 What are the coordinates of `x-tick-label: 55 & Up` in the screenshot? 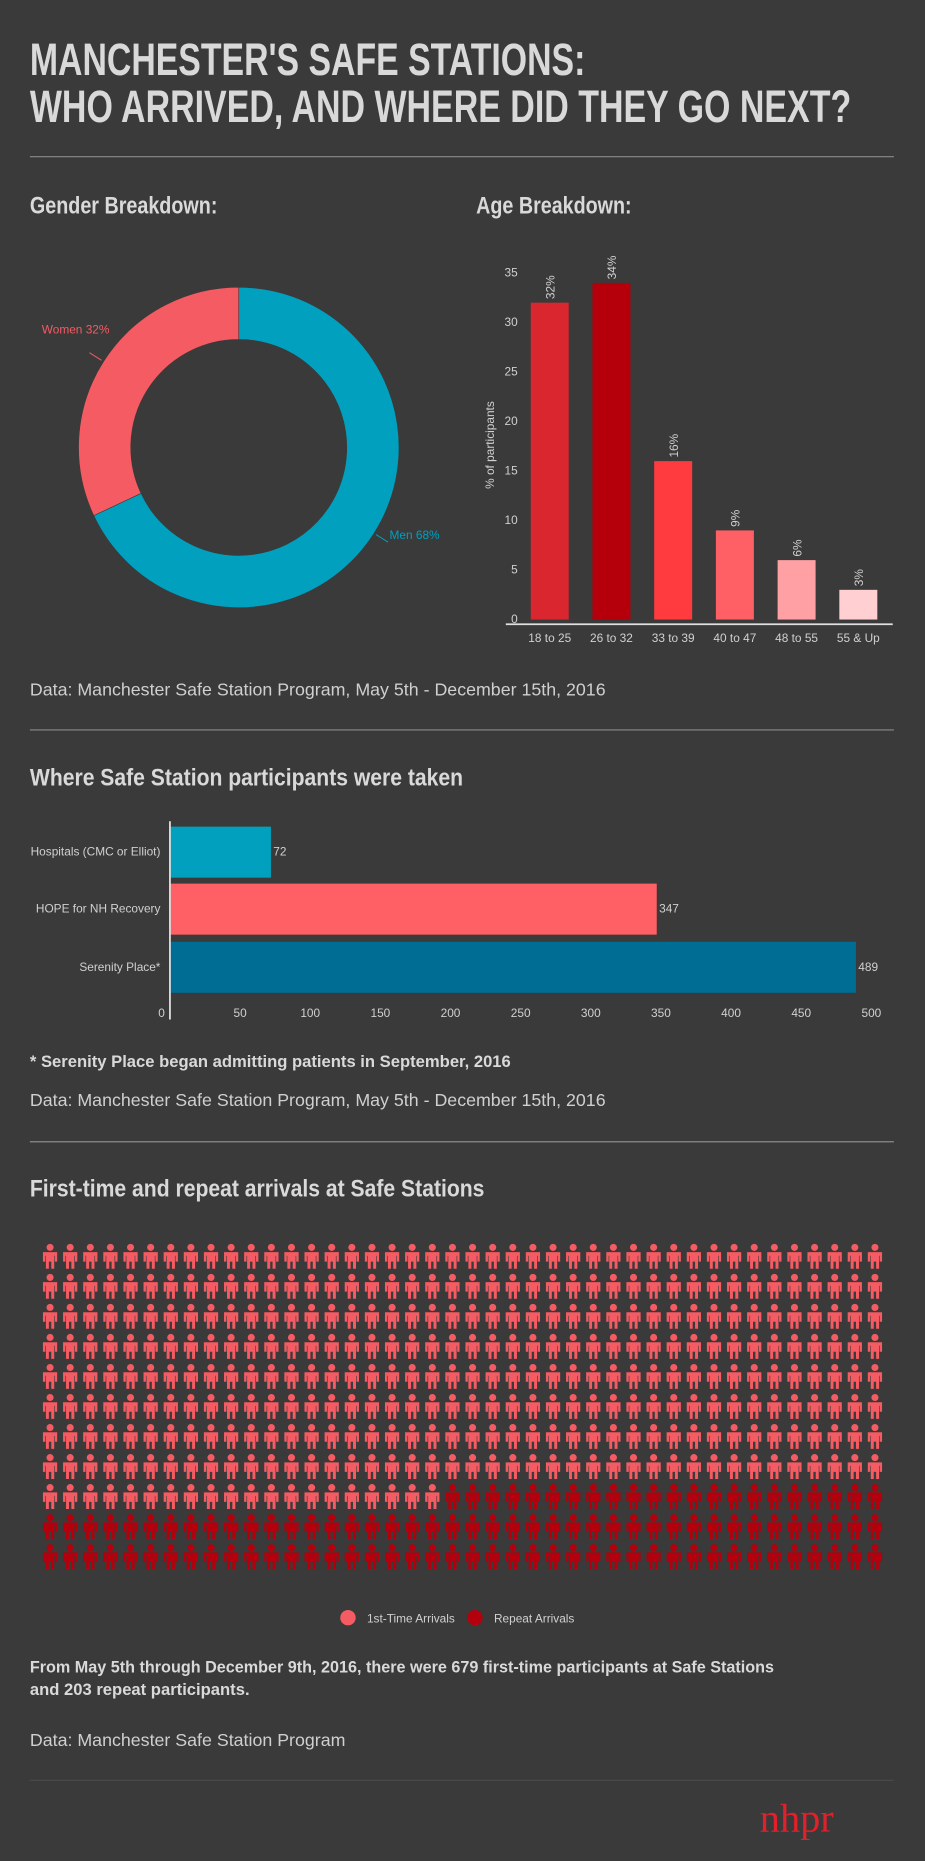 It's located at (858, 638).